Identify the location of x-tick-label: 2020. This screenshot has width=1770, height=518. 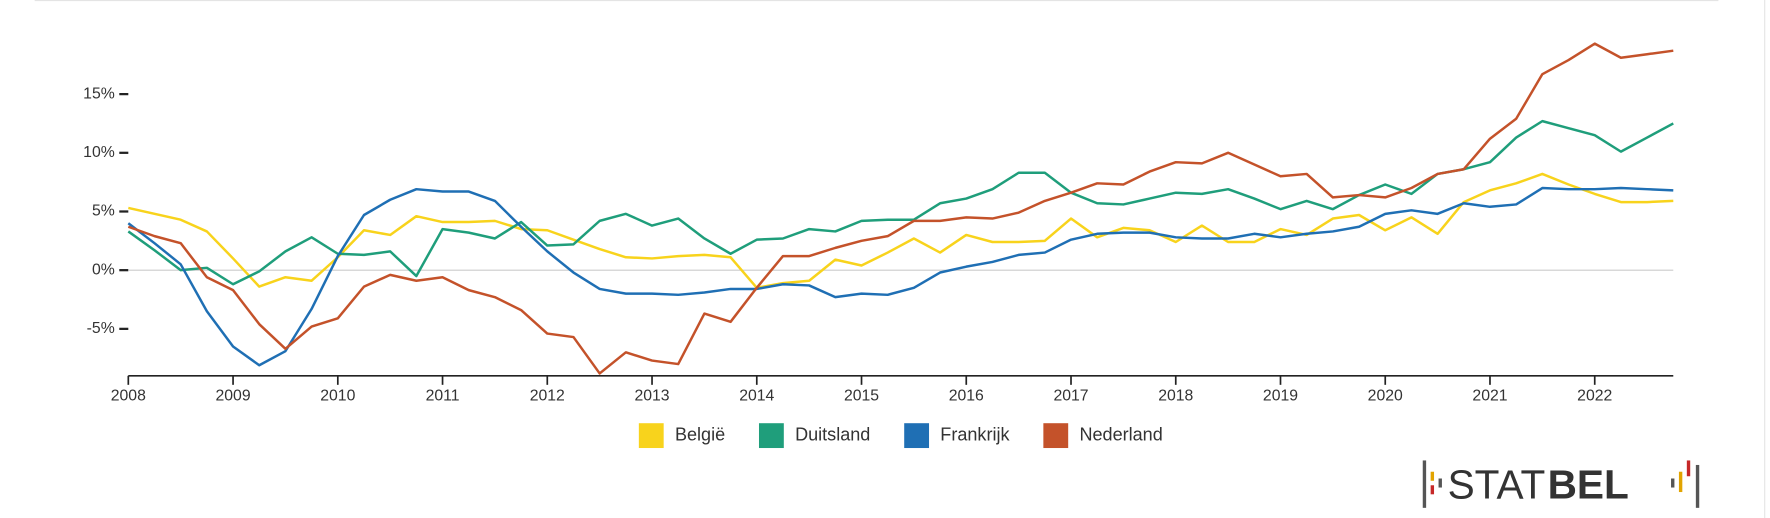
(1385, 395).